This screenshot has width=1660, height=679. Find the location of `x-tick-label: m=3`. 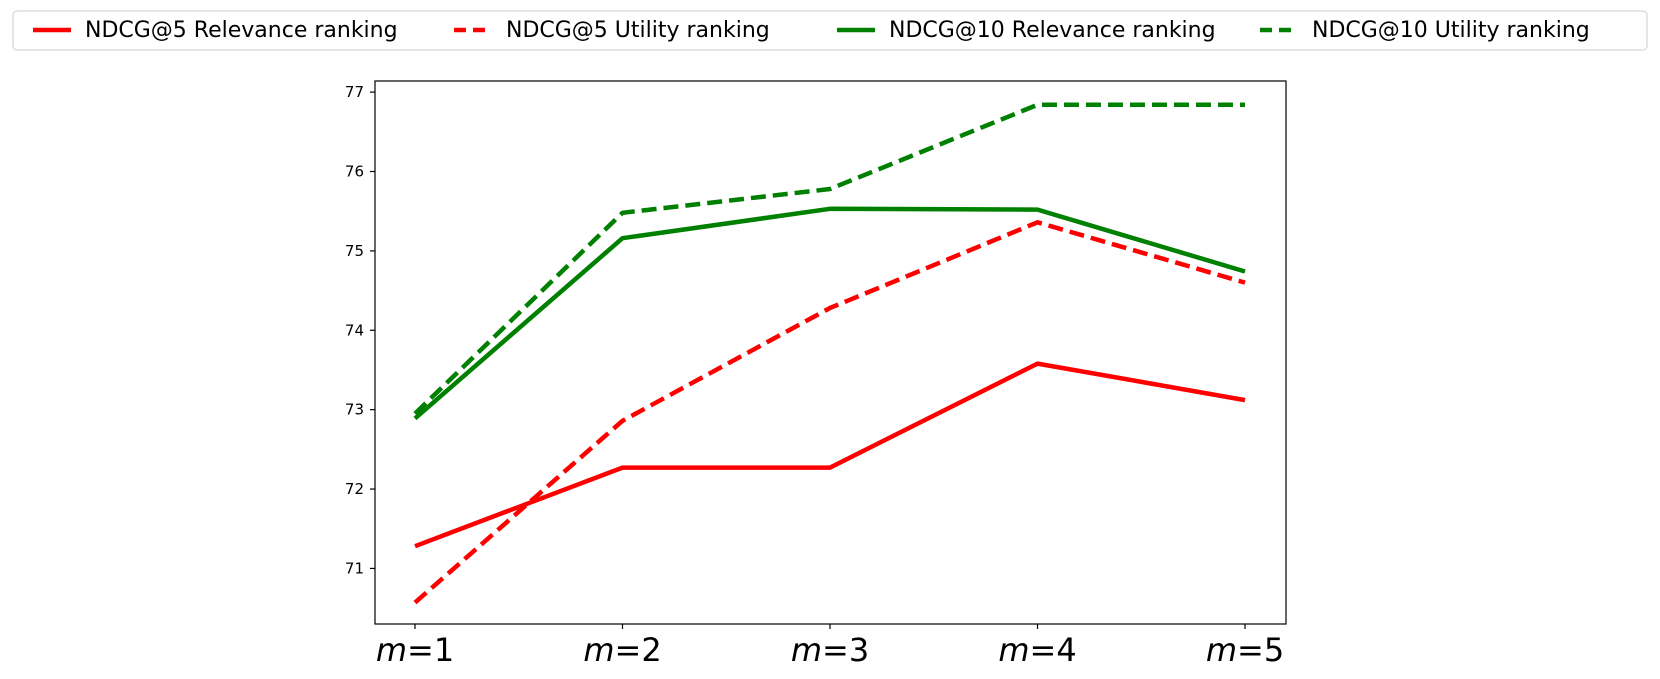

x-tick-label: m=3 is located at coordinates (830, 650).